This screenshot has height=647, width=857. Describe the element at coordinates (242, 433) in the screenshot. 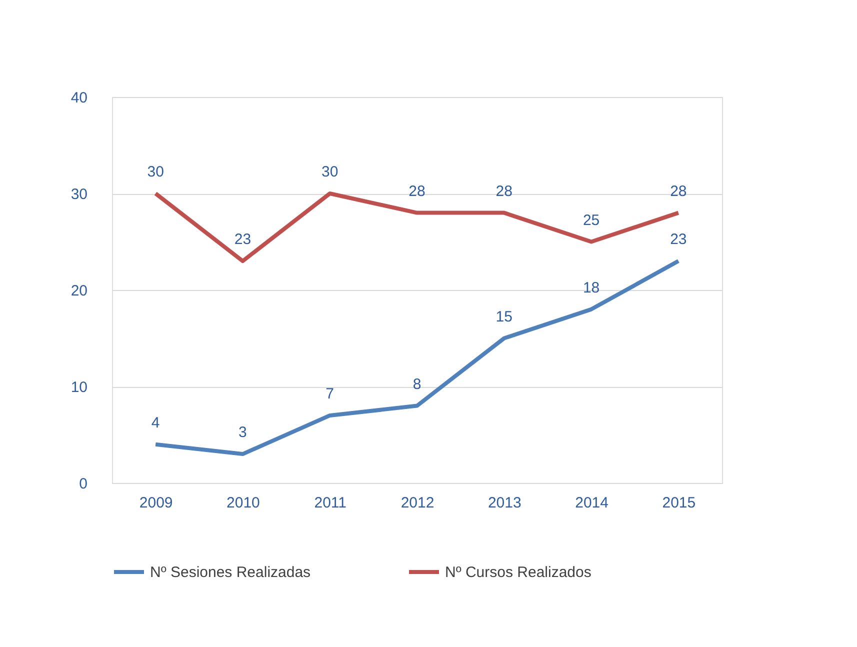

I see `data-label: 3` at that location.